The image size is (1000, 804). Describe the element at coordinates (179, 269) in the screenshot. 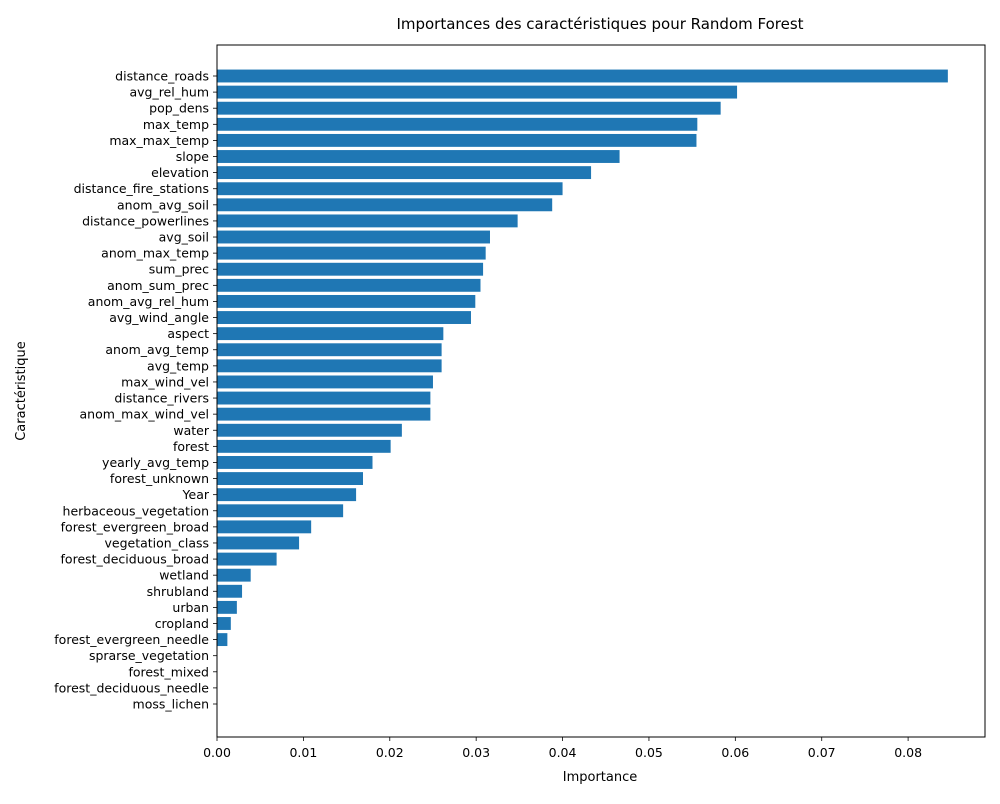

I see `y-tick-label: sum_prec` at that location.